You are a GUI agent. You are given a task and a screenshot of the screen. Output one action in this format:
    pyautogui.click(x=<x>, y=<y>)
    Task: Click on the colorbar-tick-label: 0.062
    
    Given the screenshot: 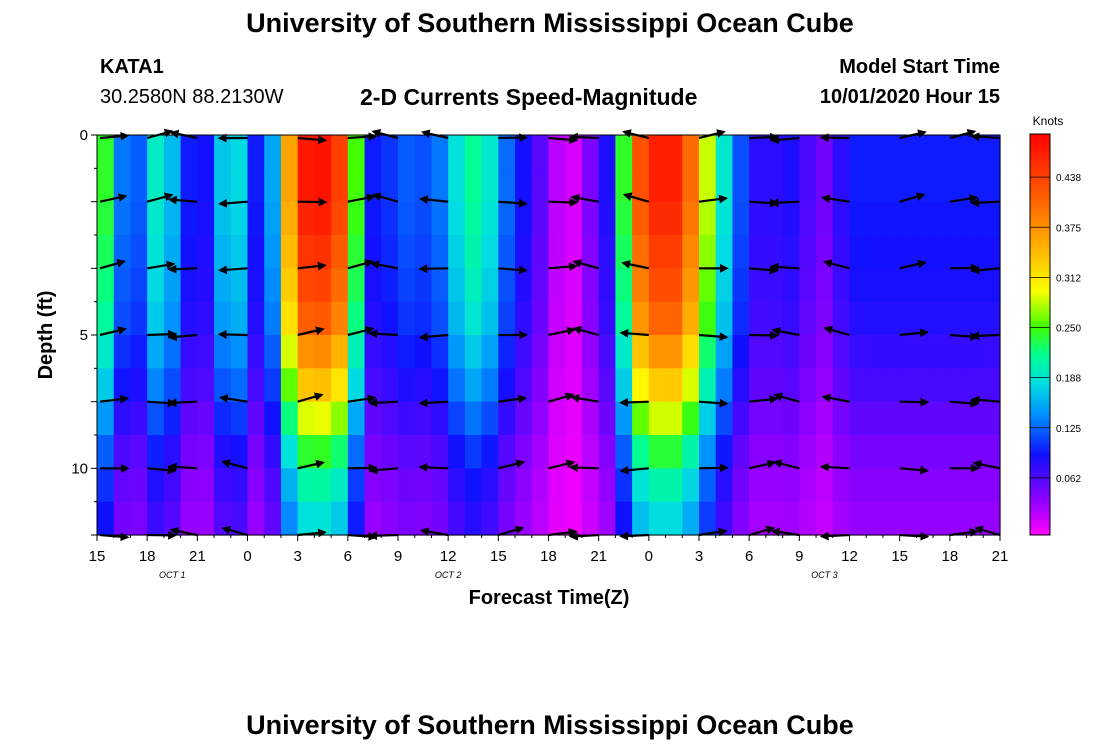 What is the action you would take?
    pyautogui.click(x=1068, y=479)
    